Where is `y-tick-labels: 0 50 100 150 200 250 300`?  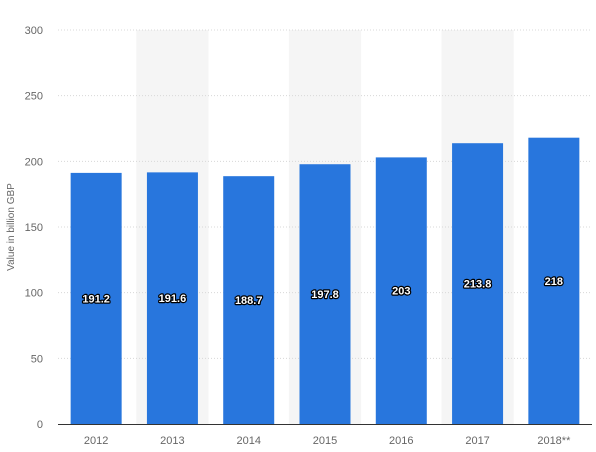 y-tick-labels: 0 50 100 150 200 250 300 is located at coordinates (34, 228).